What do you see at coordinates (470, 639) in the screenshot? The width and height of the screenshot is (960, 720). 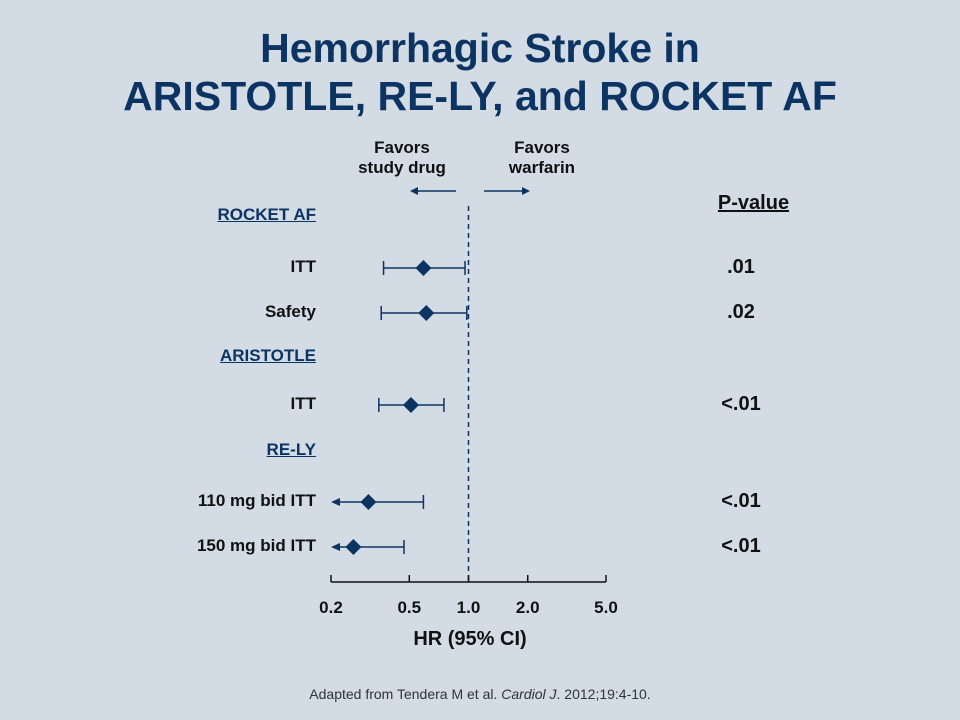 I see `x-axis-title: HR (95% CI)` at bounding box center [470, 639].